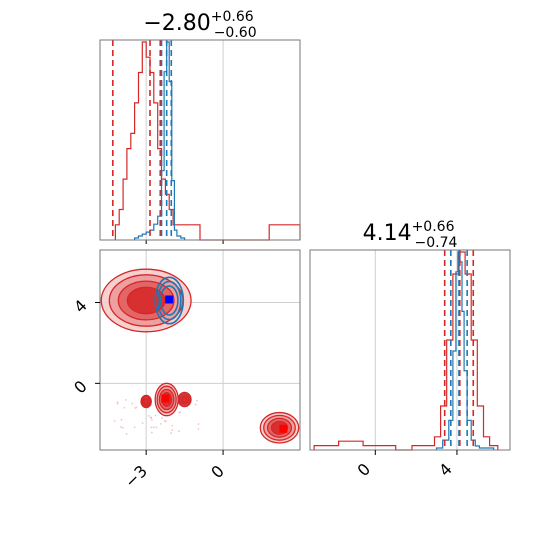 The width and height of the screenshot is (550, 550). Describe the element at coordinates (80, 387) in the screenshot. I see `y-tick-label: 0` at that location.